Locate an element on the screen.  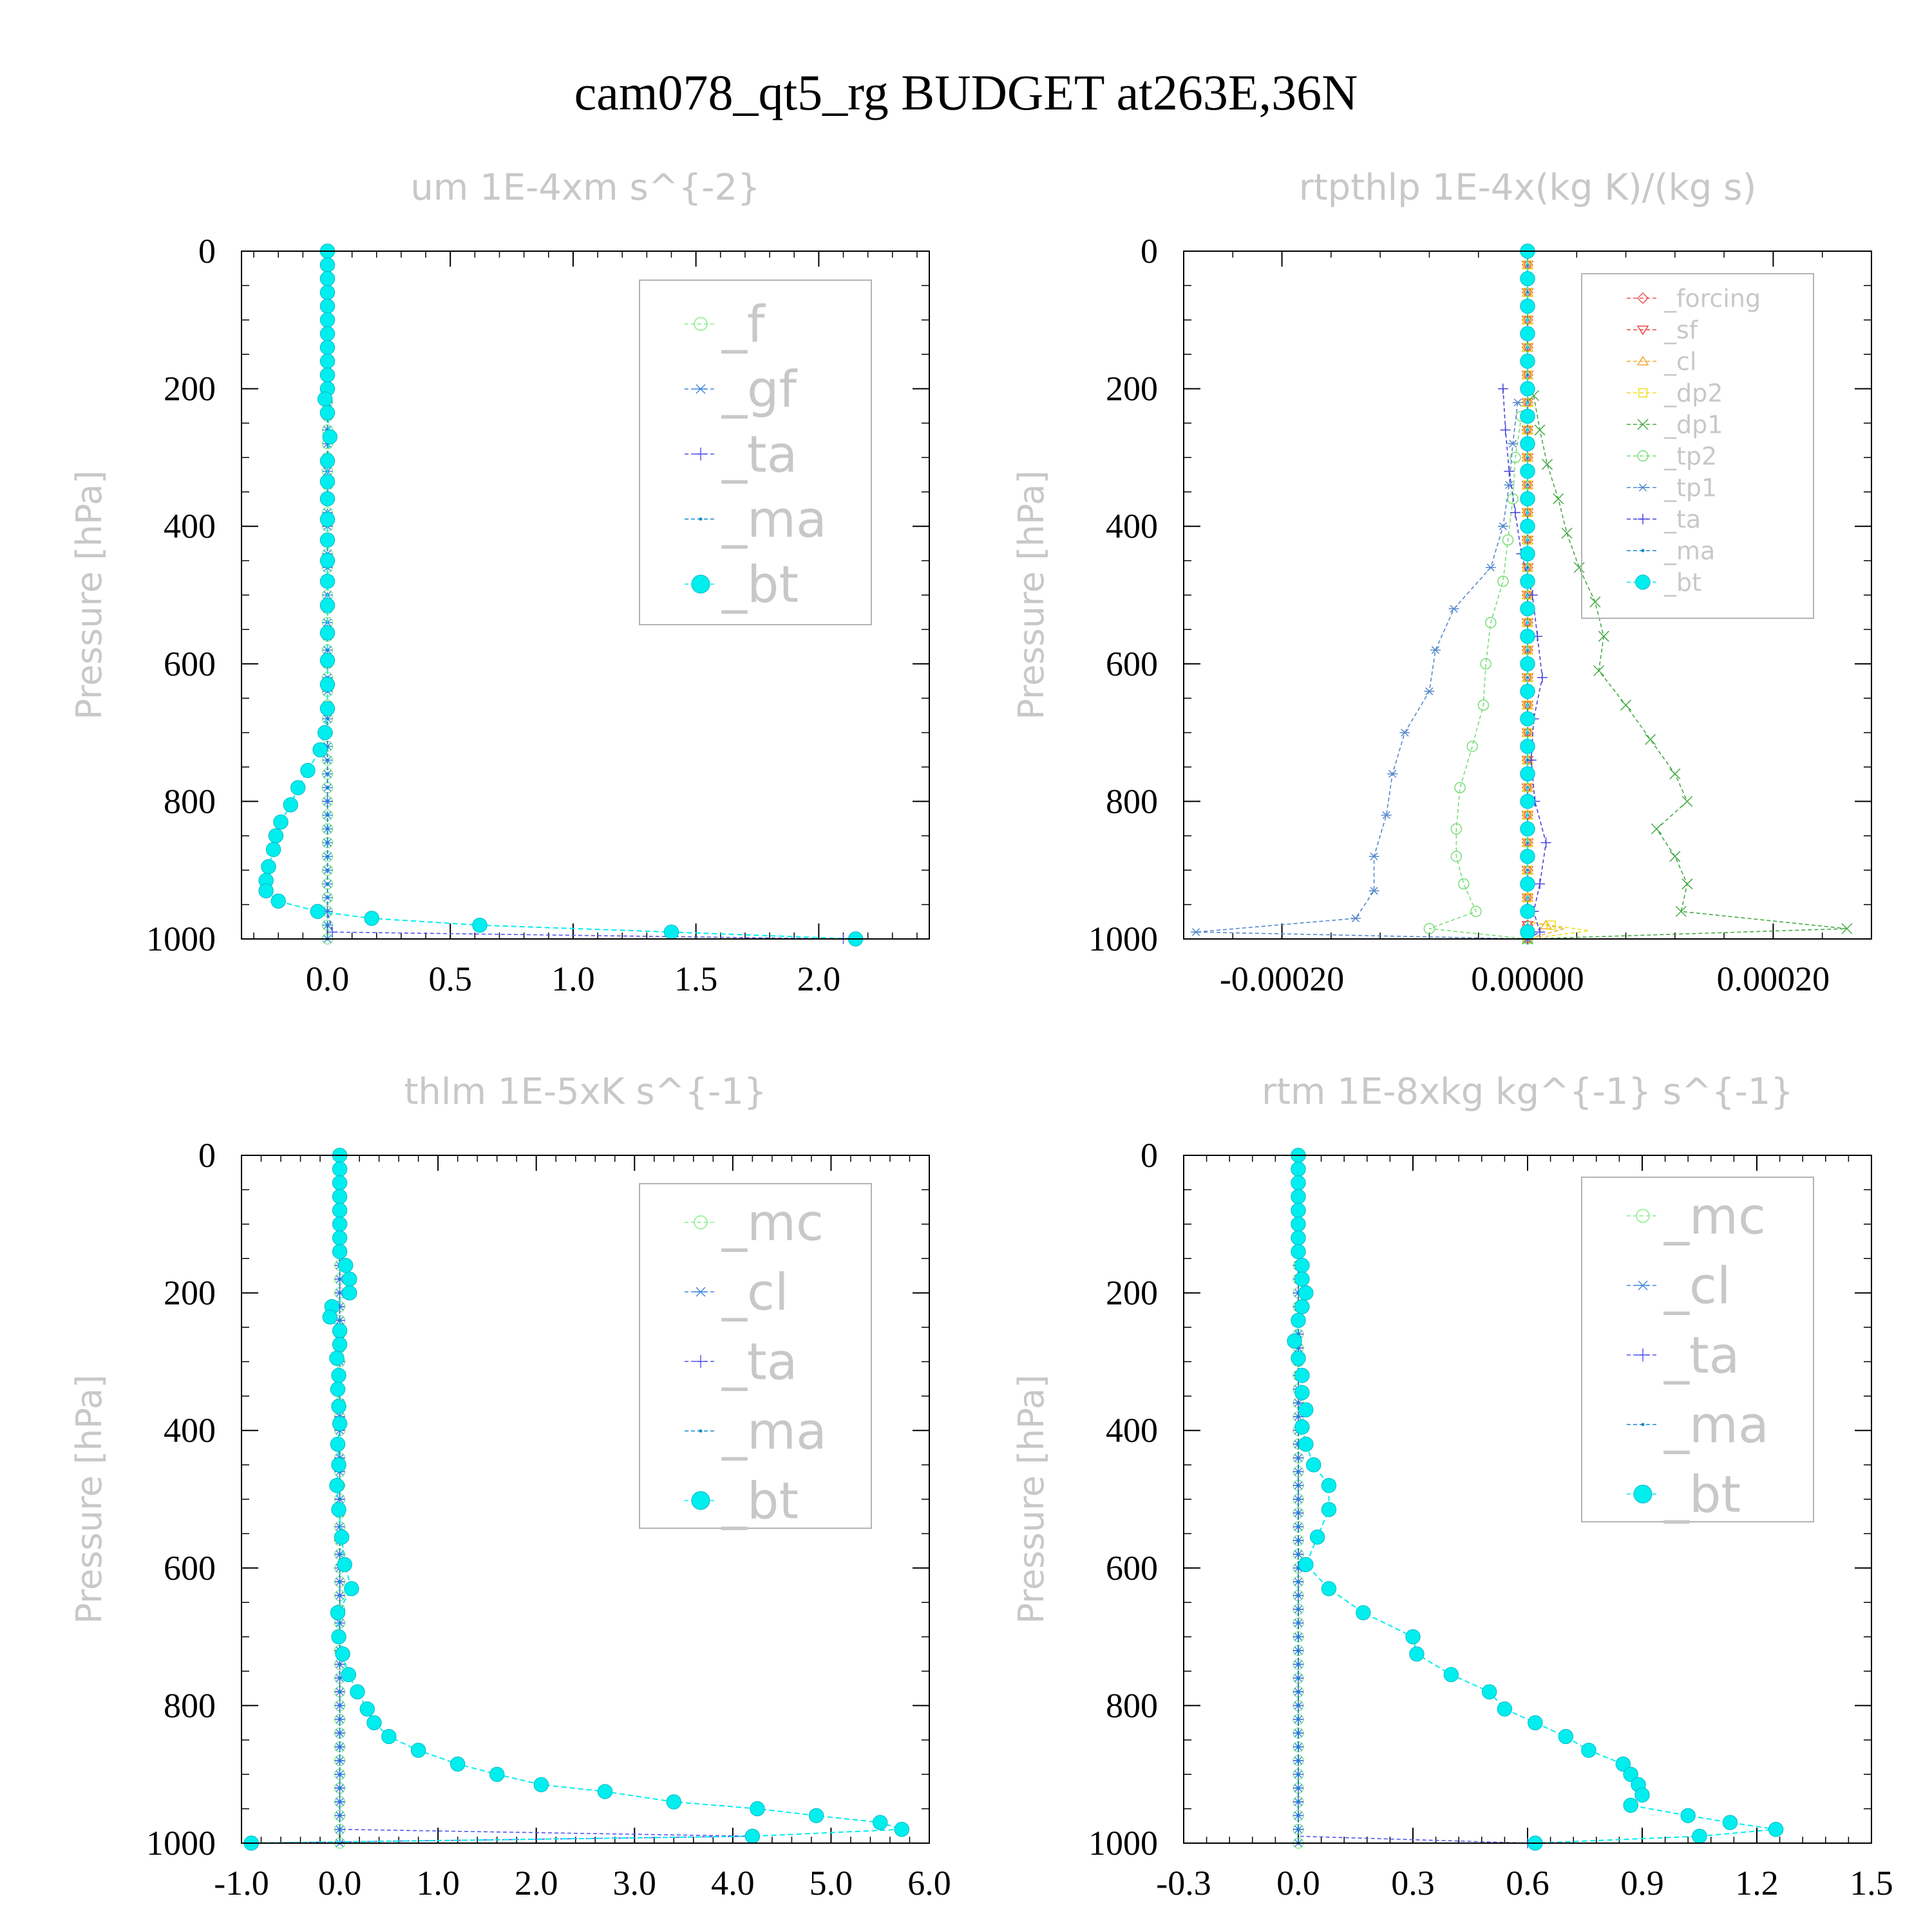
series-bt is located at coordinates (1527, 591).